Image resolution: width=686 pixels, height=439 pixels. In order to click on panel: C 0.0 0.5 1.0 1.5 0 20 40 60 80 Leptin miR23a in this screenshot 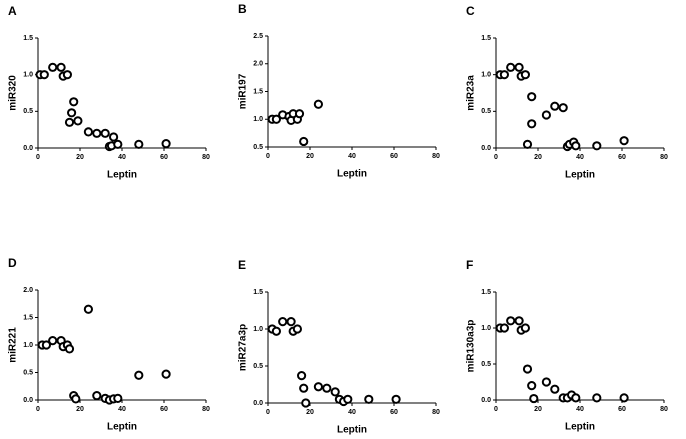, I will do `click(567, 92)`.